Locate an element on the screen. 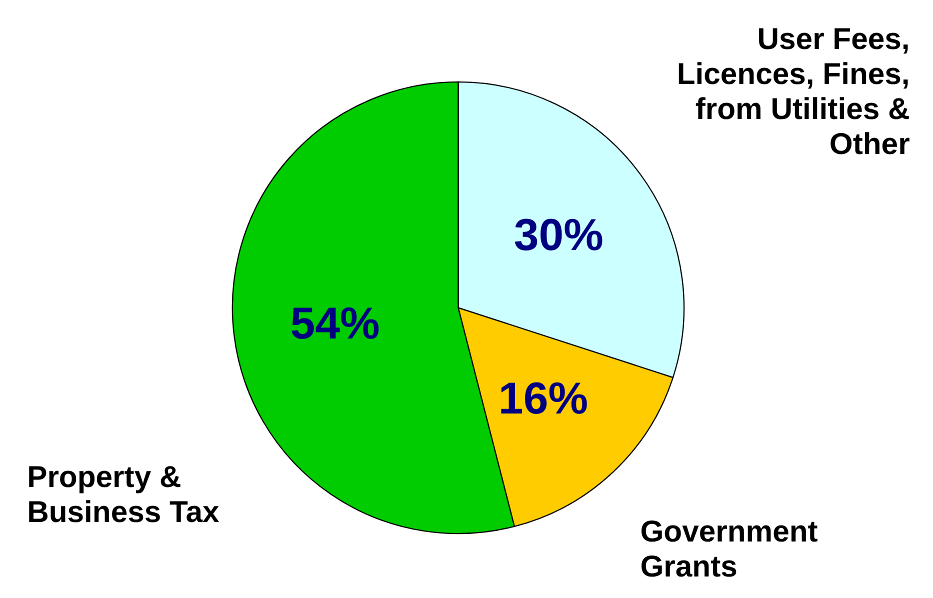 The width and height of the screenshot is (933, 598). slice-label: Government Grants is located at coordinates (729, 549).